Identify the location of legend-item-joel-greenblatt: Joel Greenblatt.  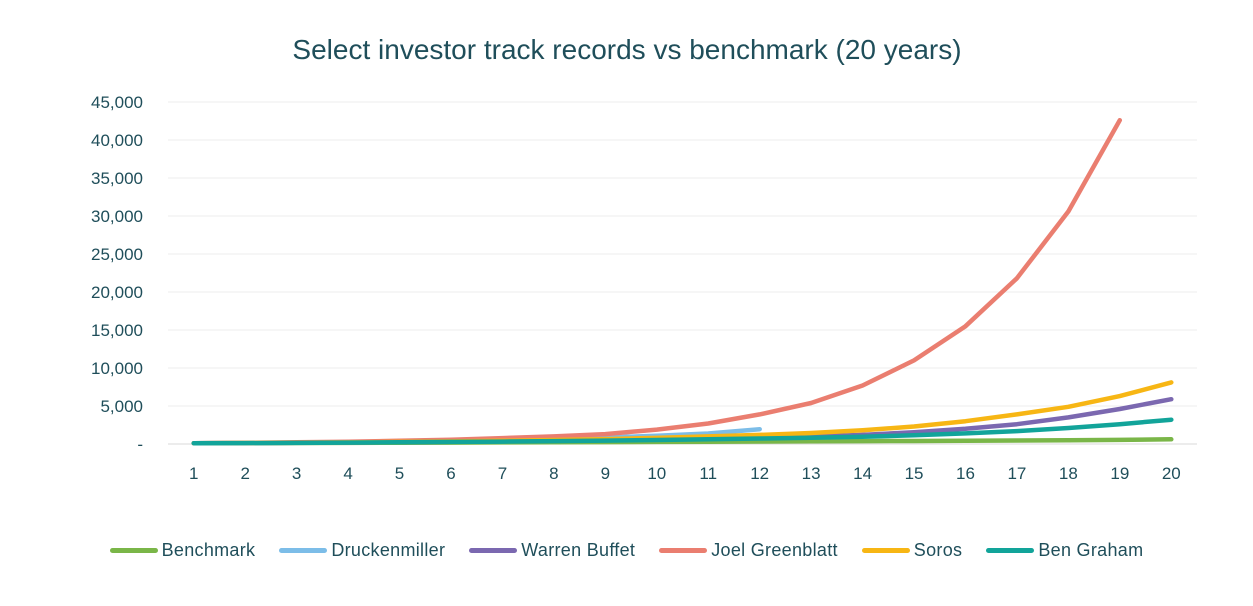
(748, 550).